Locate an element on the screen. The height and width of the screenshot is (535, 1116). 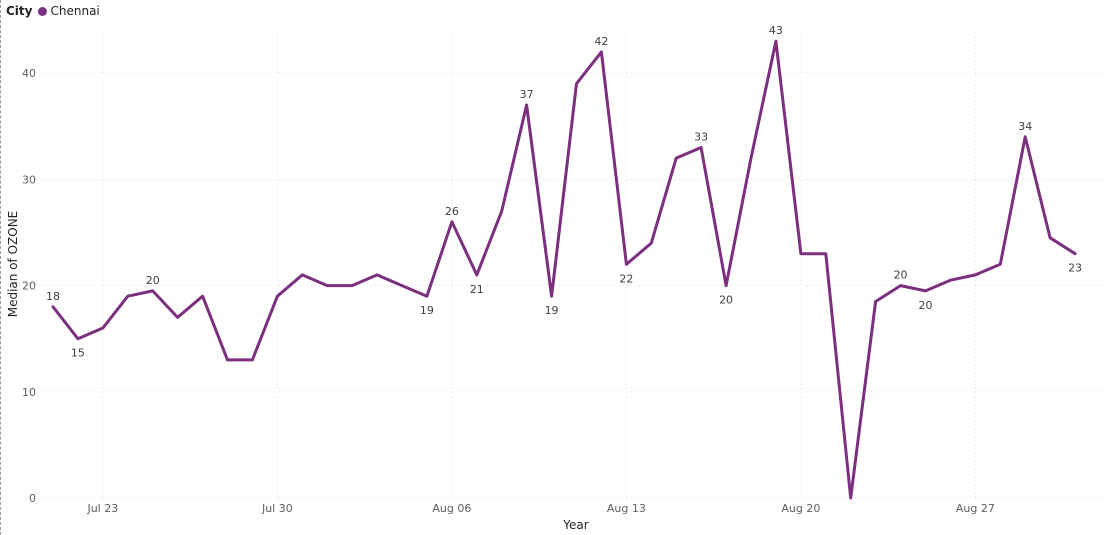
frame-border is located at coordinates (0, 267).